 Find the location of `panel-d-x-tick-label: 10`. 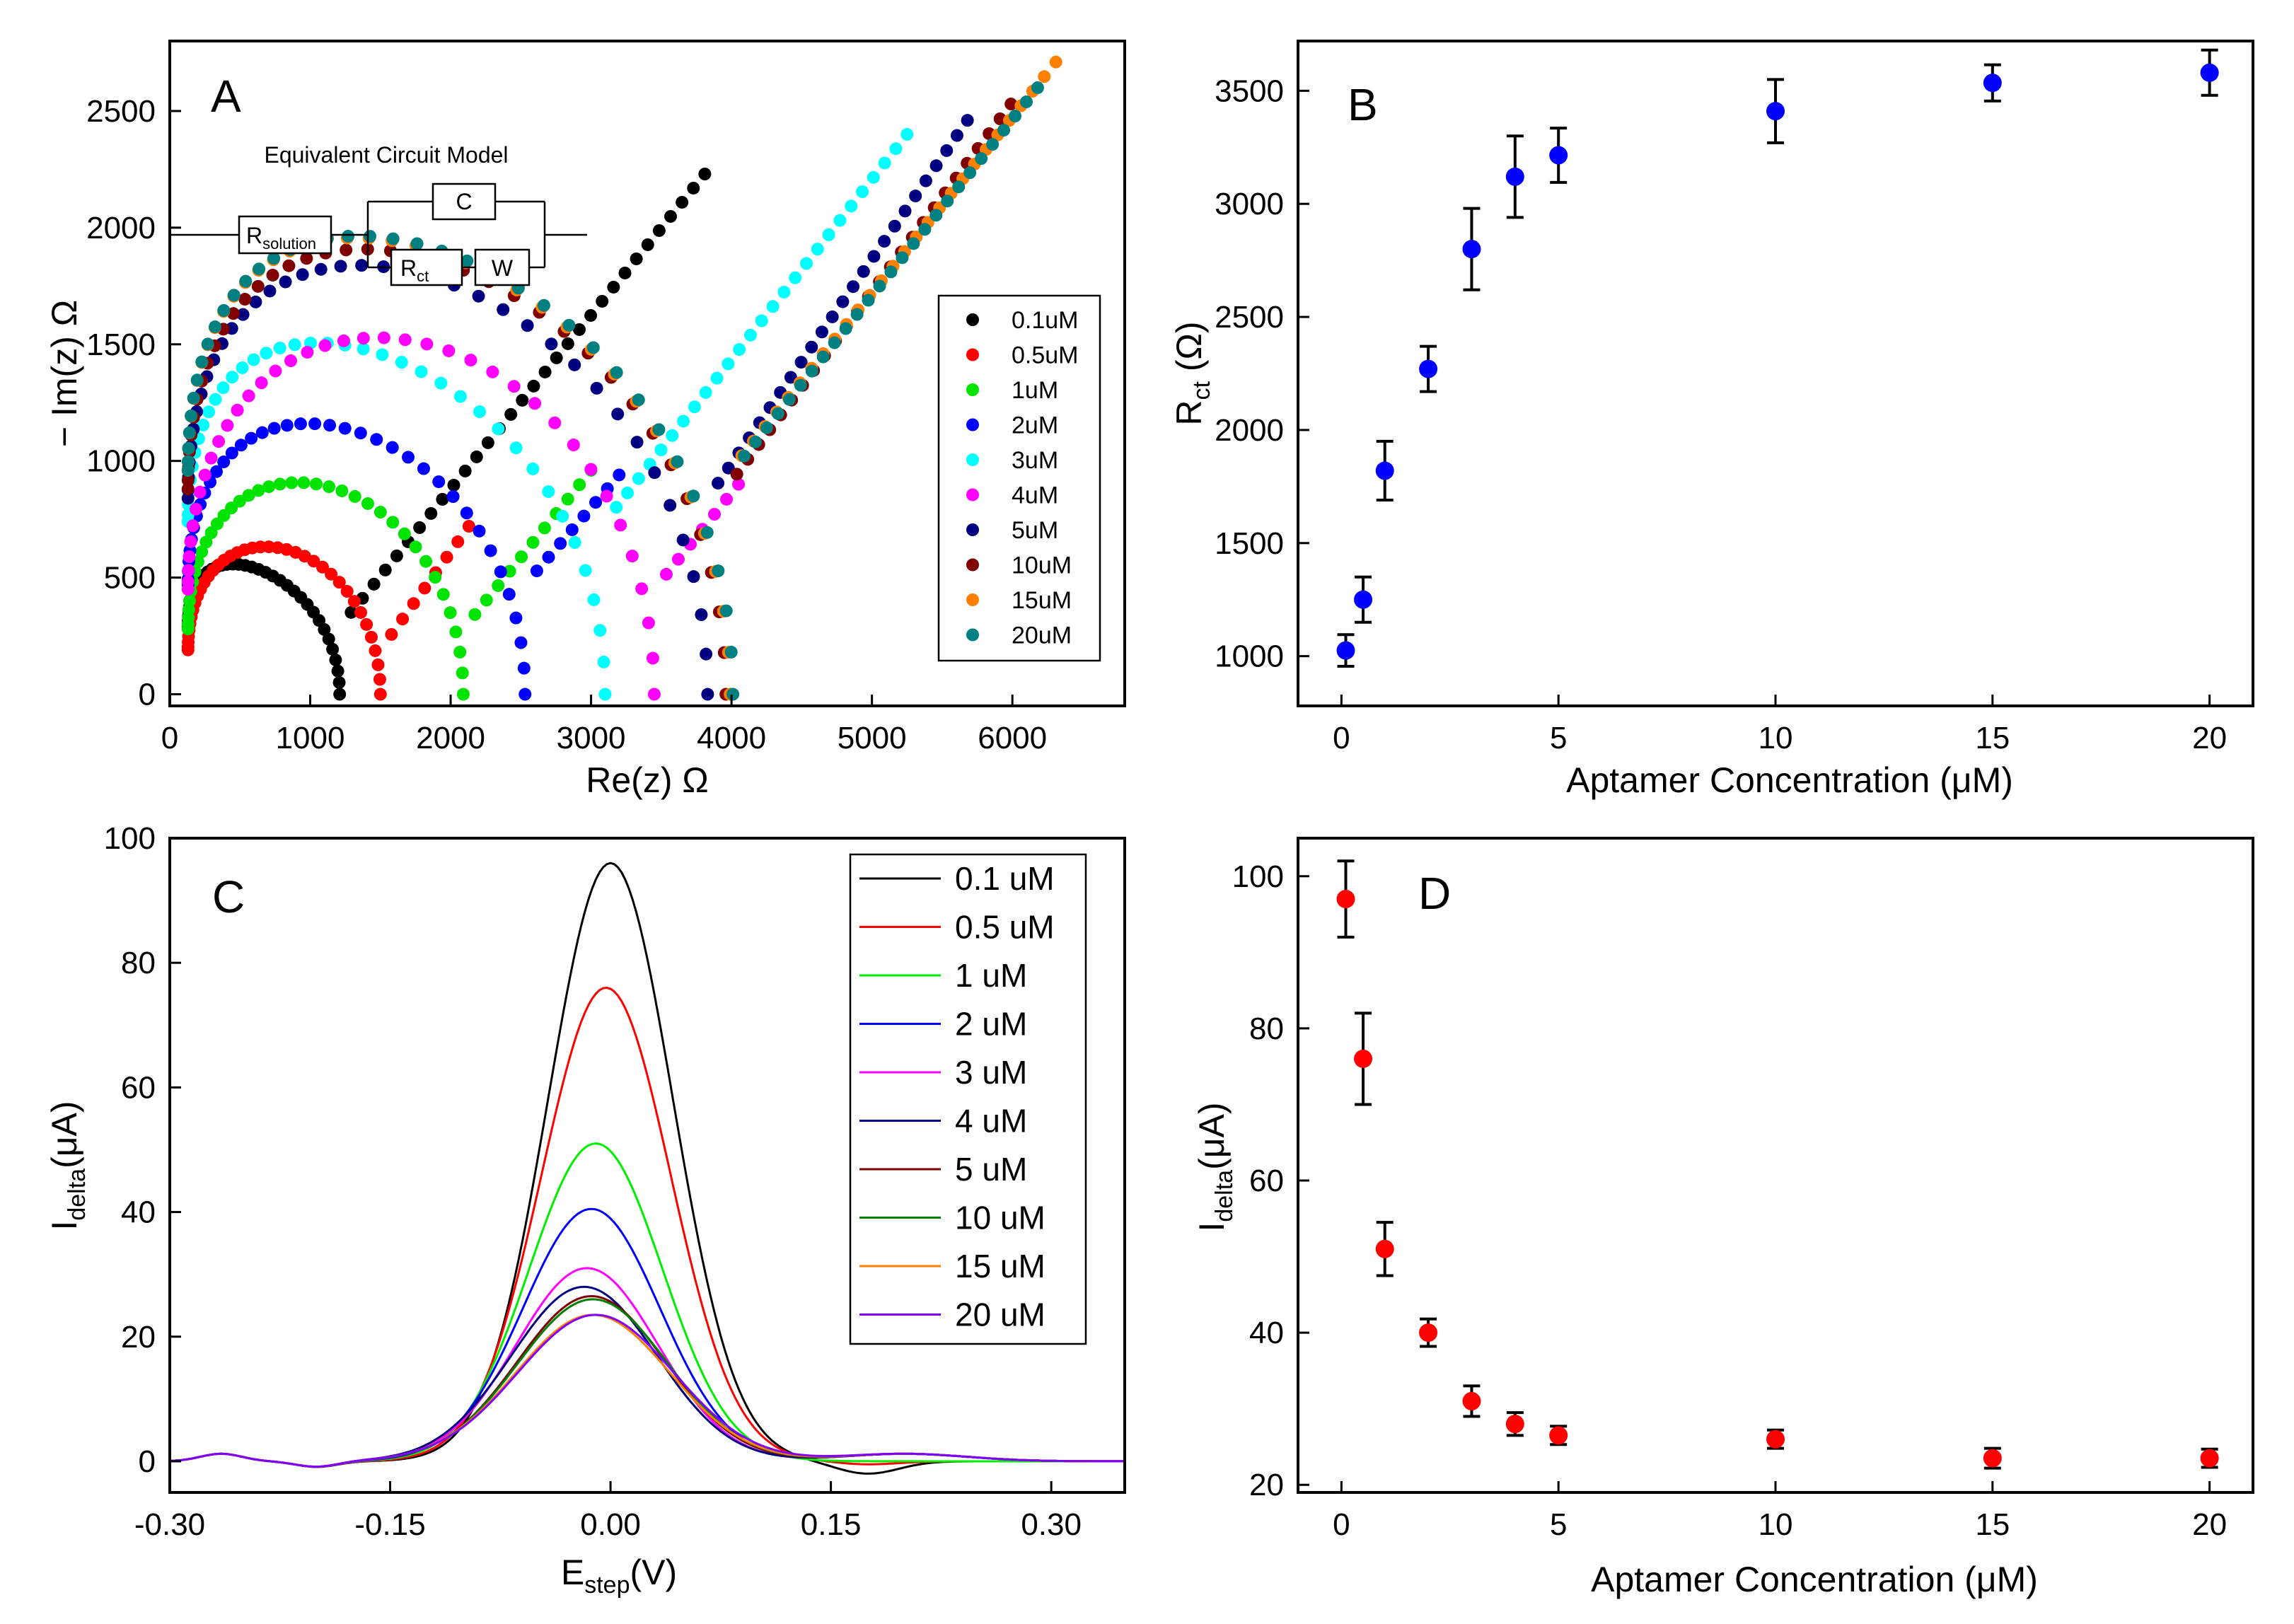

panel-d-x-tick-label: 10 is located at coordinates (1776, 1524).